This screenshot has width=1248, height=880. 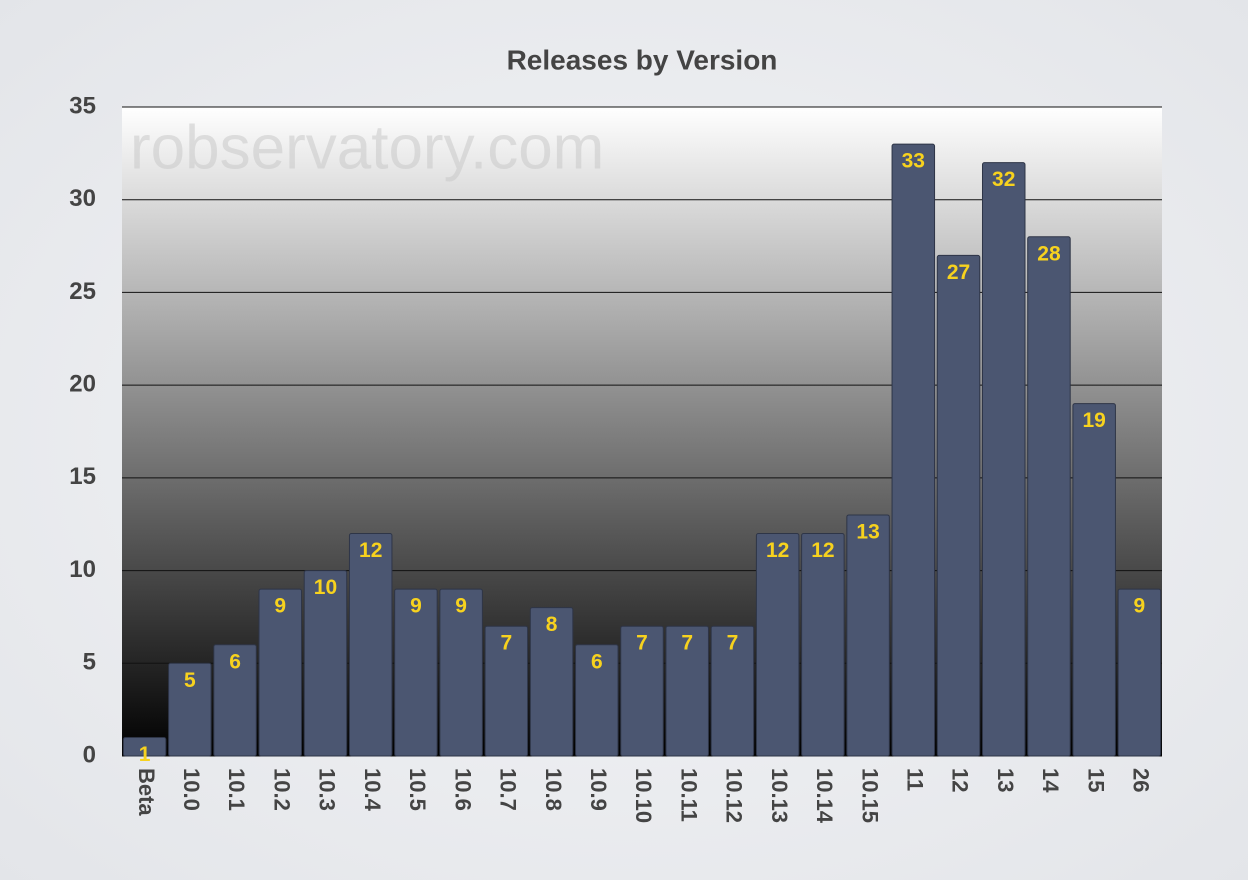 I want to click on watermark: robservatory.com, so click(x=367, y=147).